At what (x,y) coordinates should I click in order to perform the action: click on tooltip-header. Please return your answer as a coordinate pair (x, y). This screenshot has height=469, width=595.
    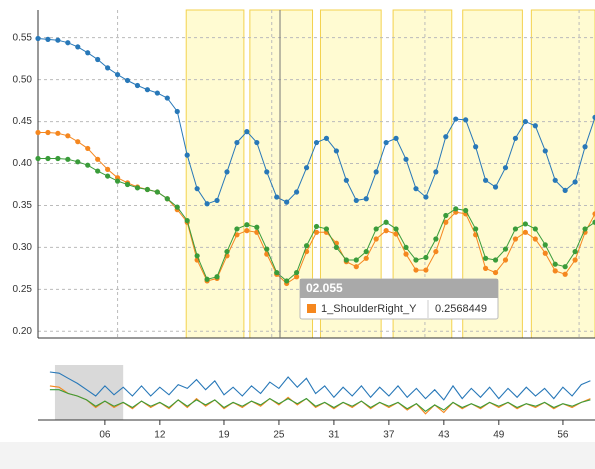
    Looking at the image, I should click on (399, 288).